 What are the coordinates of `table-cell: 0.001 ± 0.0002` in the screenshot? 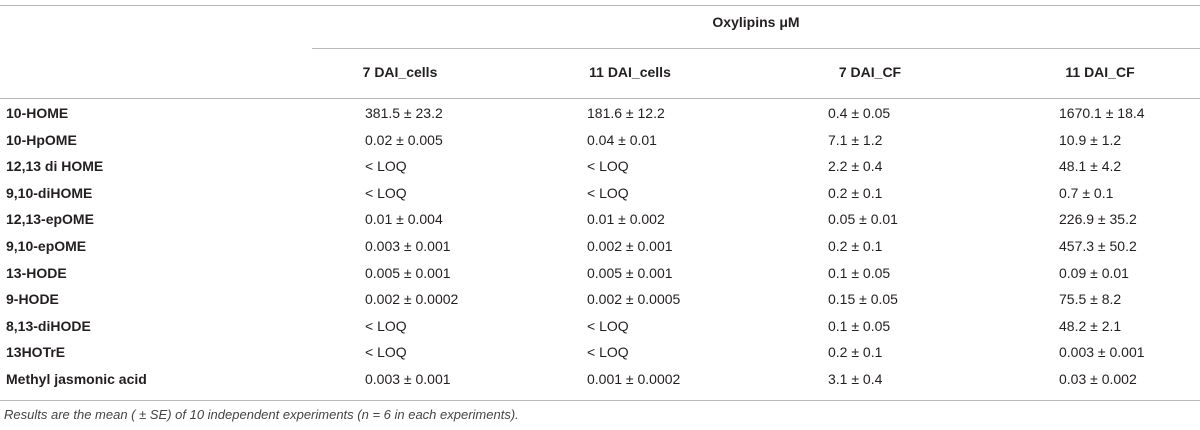 It's located at (634, 378).